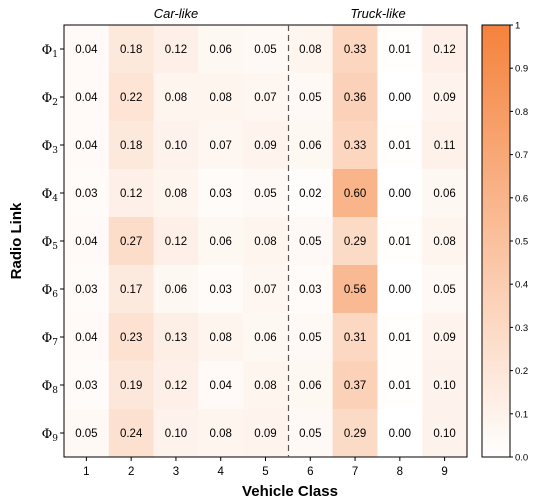 The width and height of the screenshot is (533, 501). I want to click on cell-value-label: 0.11, so click(445, 146).